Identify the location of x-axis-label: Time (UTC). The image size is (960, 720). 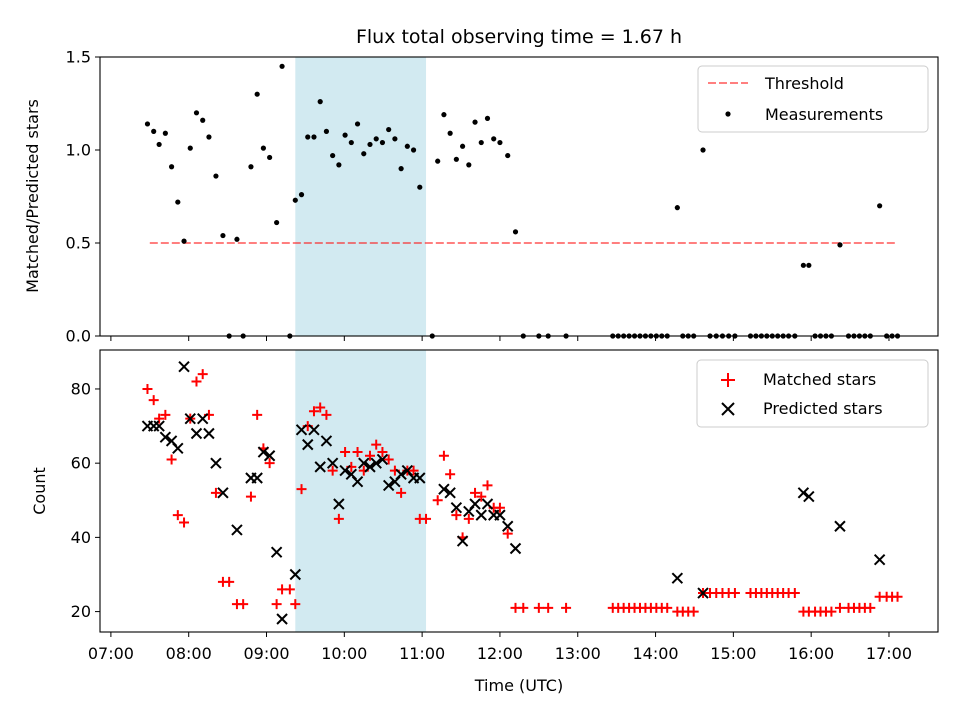
(518, 685).